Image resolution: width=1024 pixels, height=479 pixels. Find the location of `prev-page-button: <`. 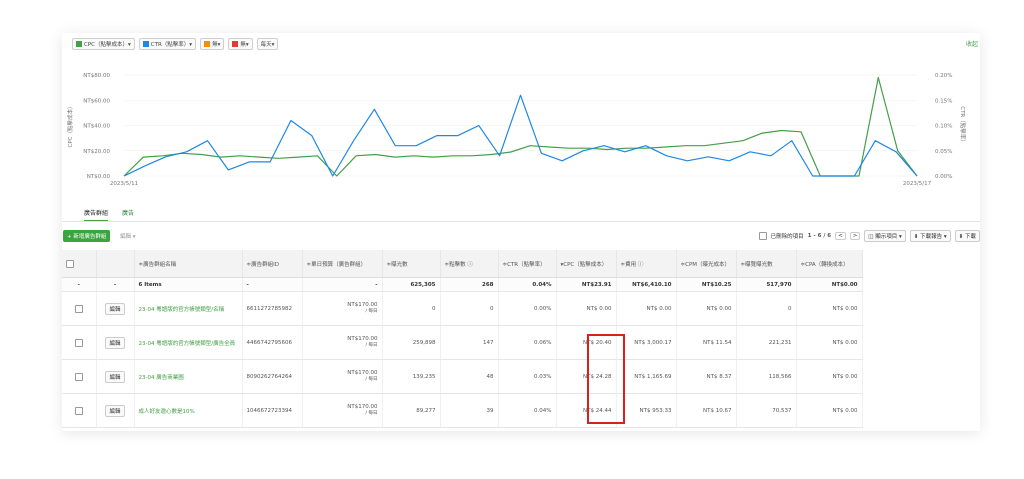

prev-page-button: < is located at coordinates (840, 236).